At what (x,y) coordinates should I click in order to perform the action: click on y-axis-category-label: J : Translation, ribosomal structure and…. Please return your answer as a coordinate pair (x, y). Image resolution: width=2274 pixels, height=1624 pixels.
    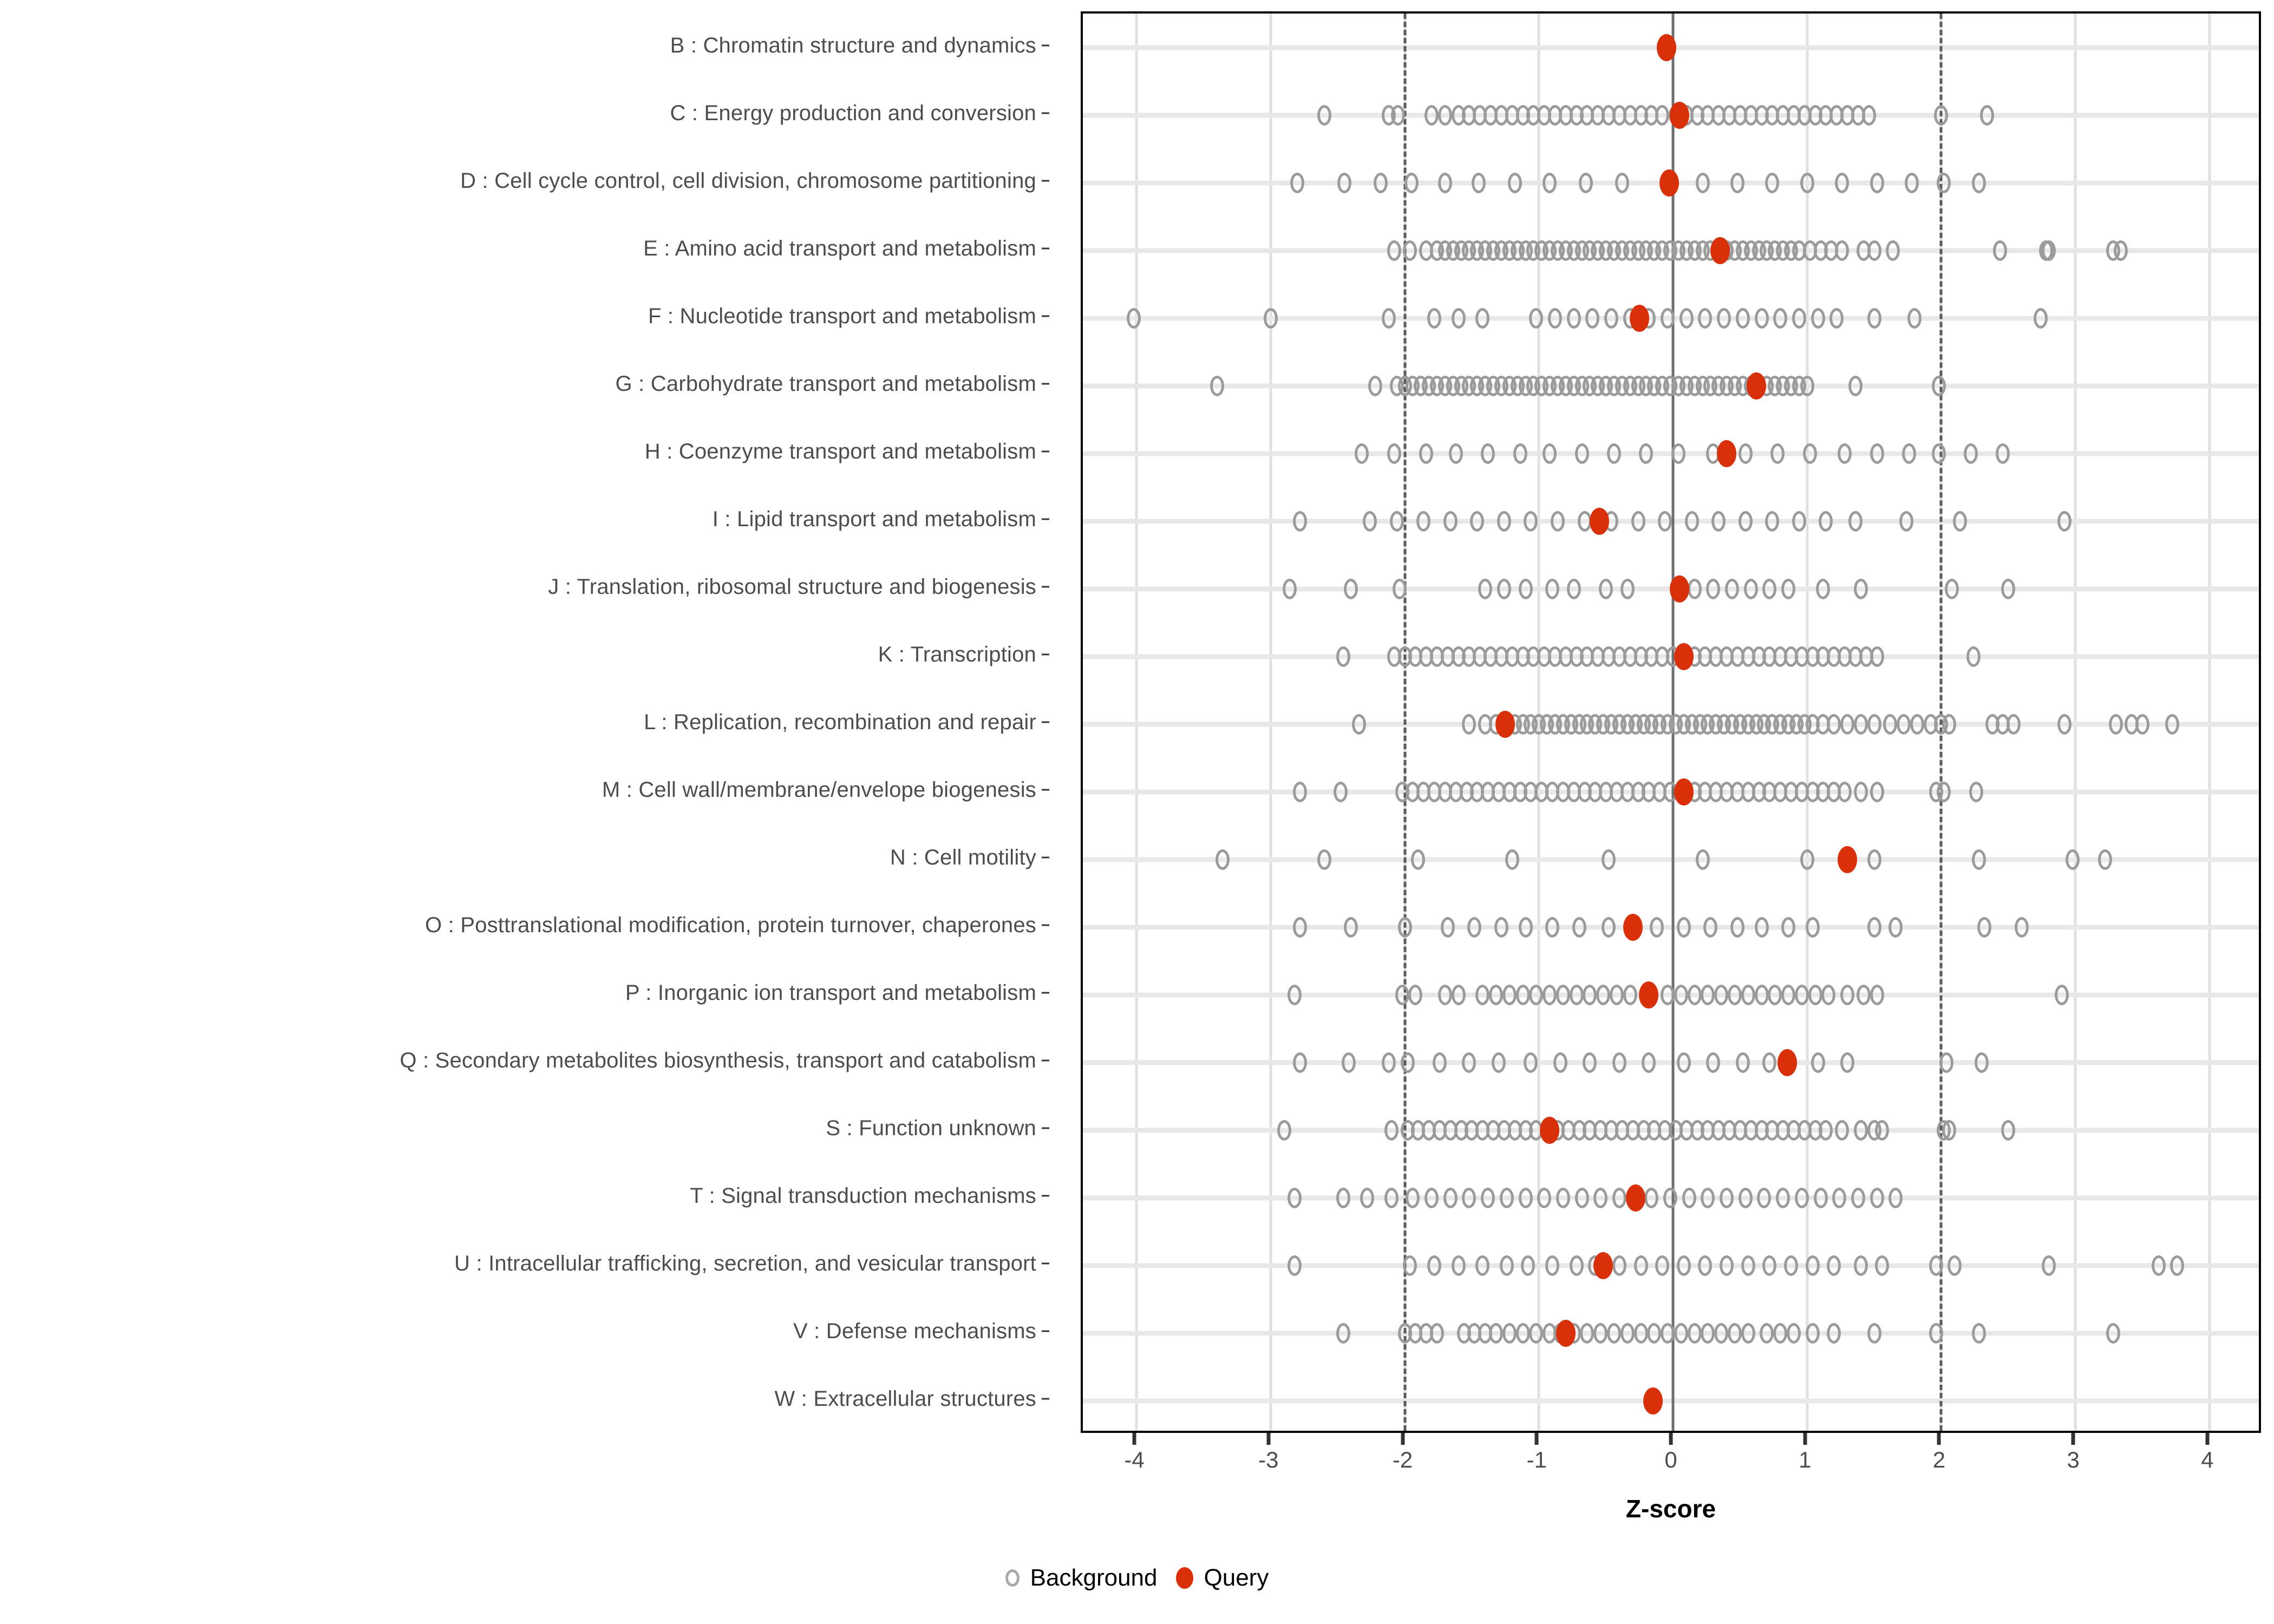
    Looking at the image, I should click on (792, 587).